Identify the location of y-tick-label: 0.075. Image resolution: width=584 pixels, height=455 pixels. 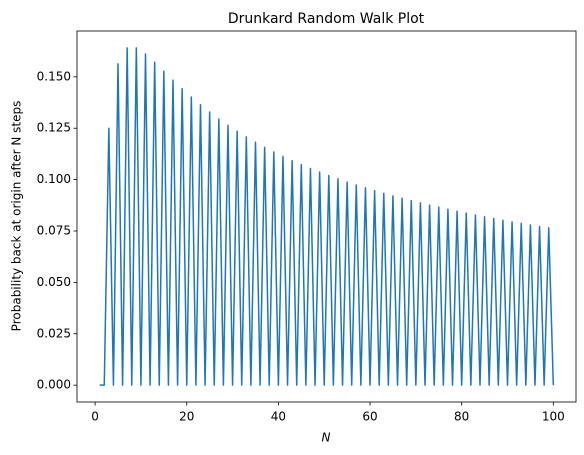
(54, 230).